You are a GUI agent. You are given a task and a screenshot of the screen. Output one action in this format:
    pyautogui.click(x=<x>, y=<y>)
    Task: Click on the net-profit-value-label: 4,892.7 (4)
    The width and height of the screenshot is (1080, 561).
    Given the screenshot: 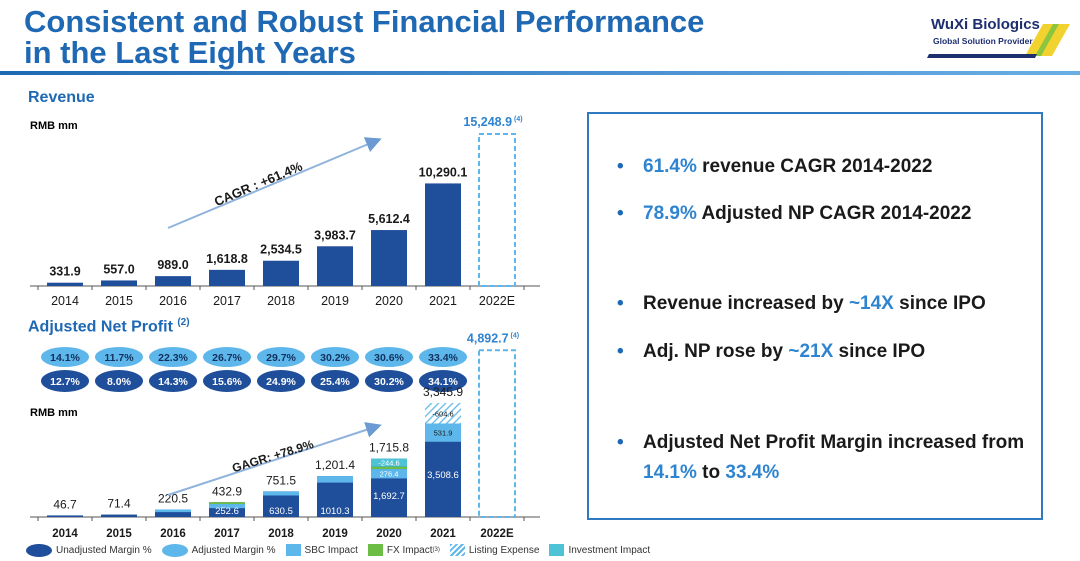 What is the action you would take?
    pyautogui.click(x=493, y=338)
    